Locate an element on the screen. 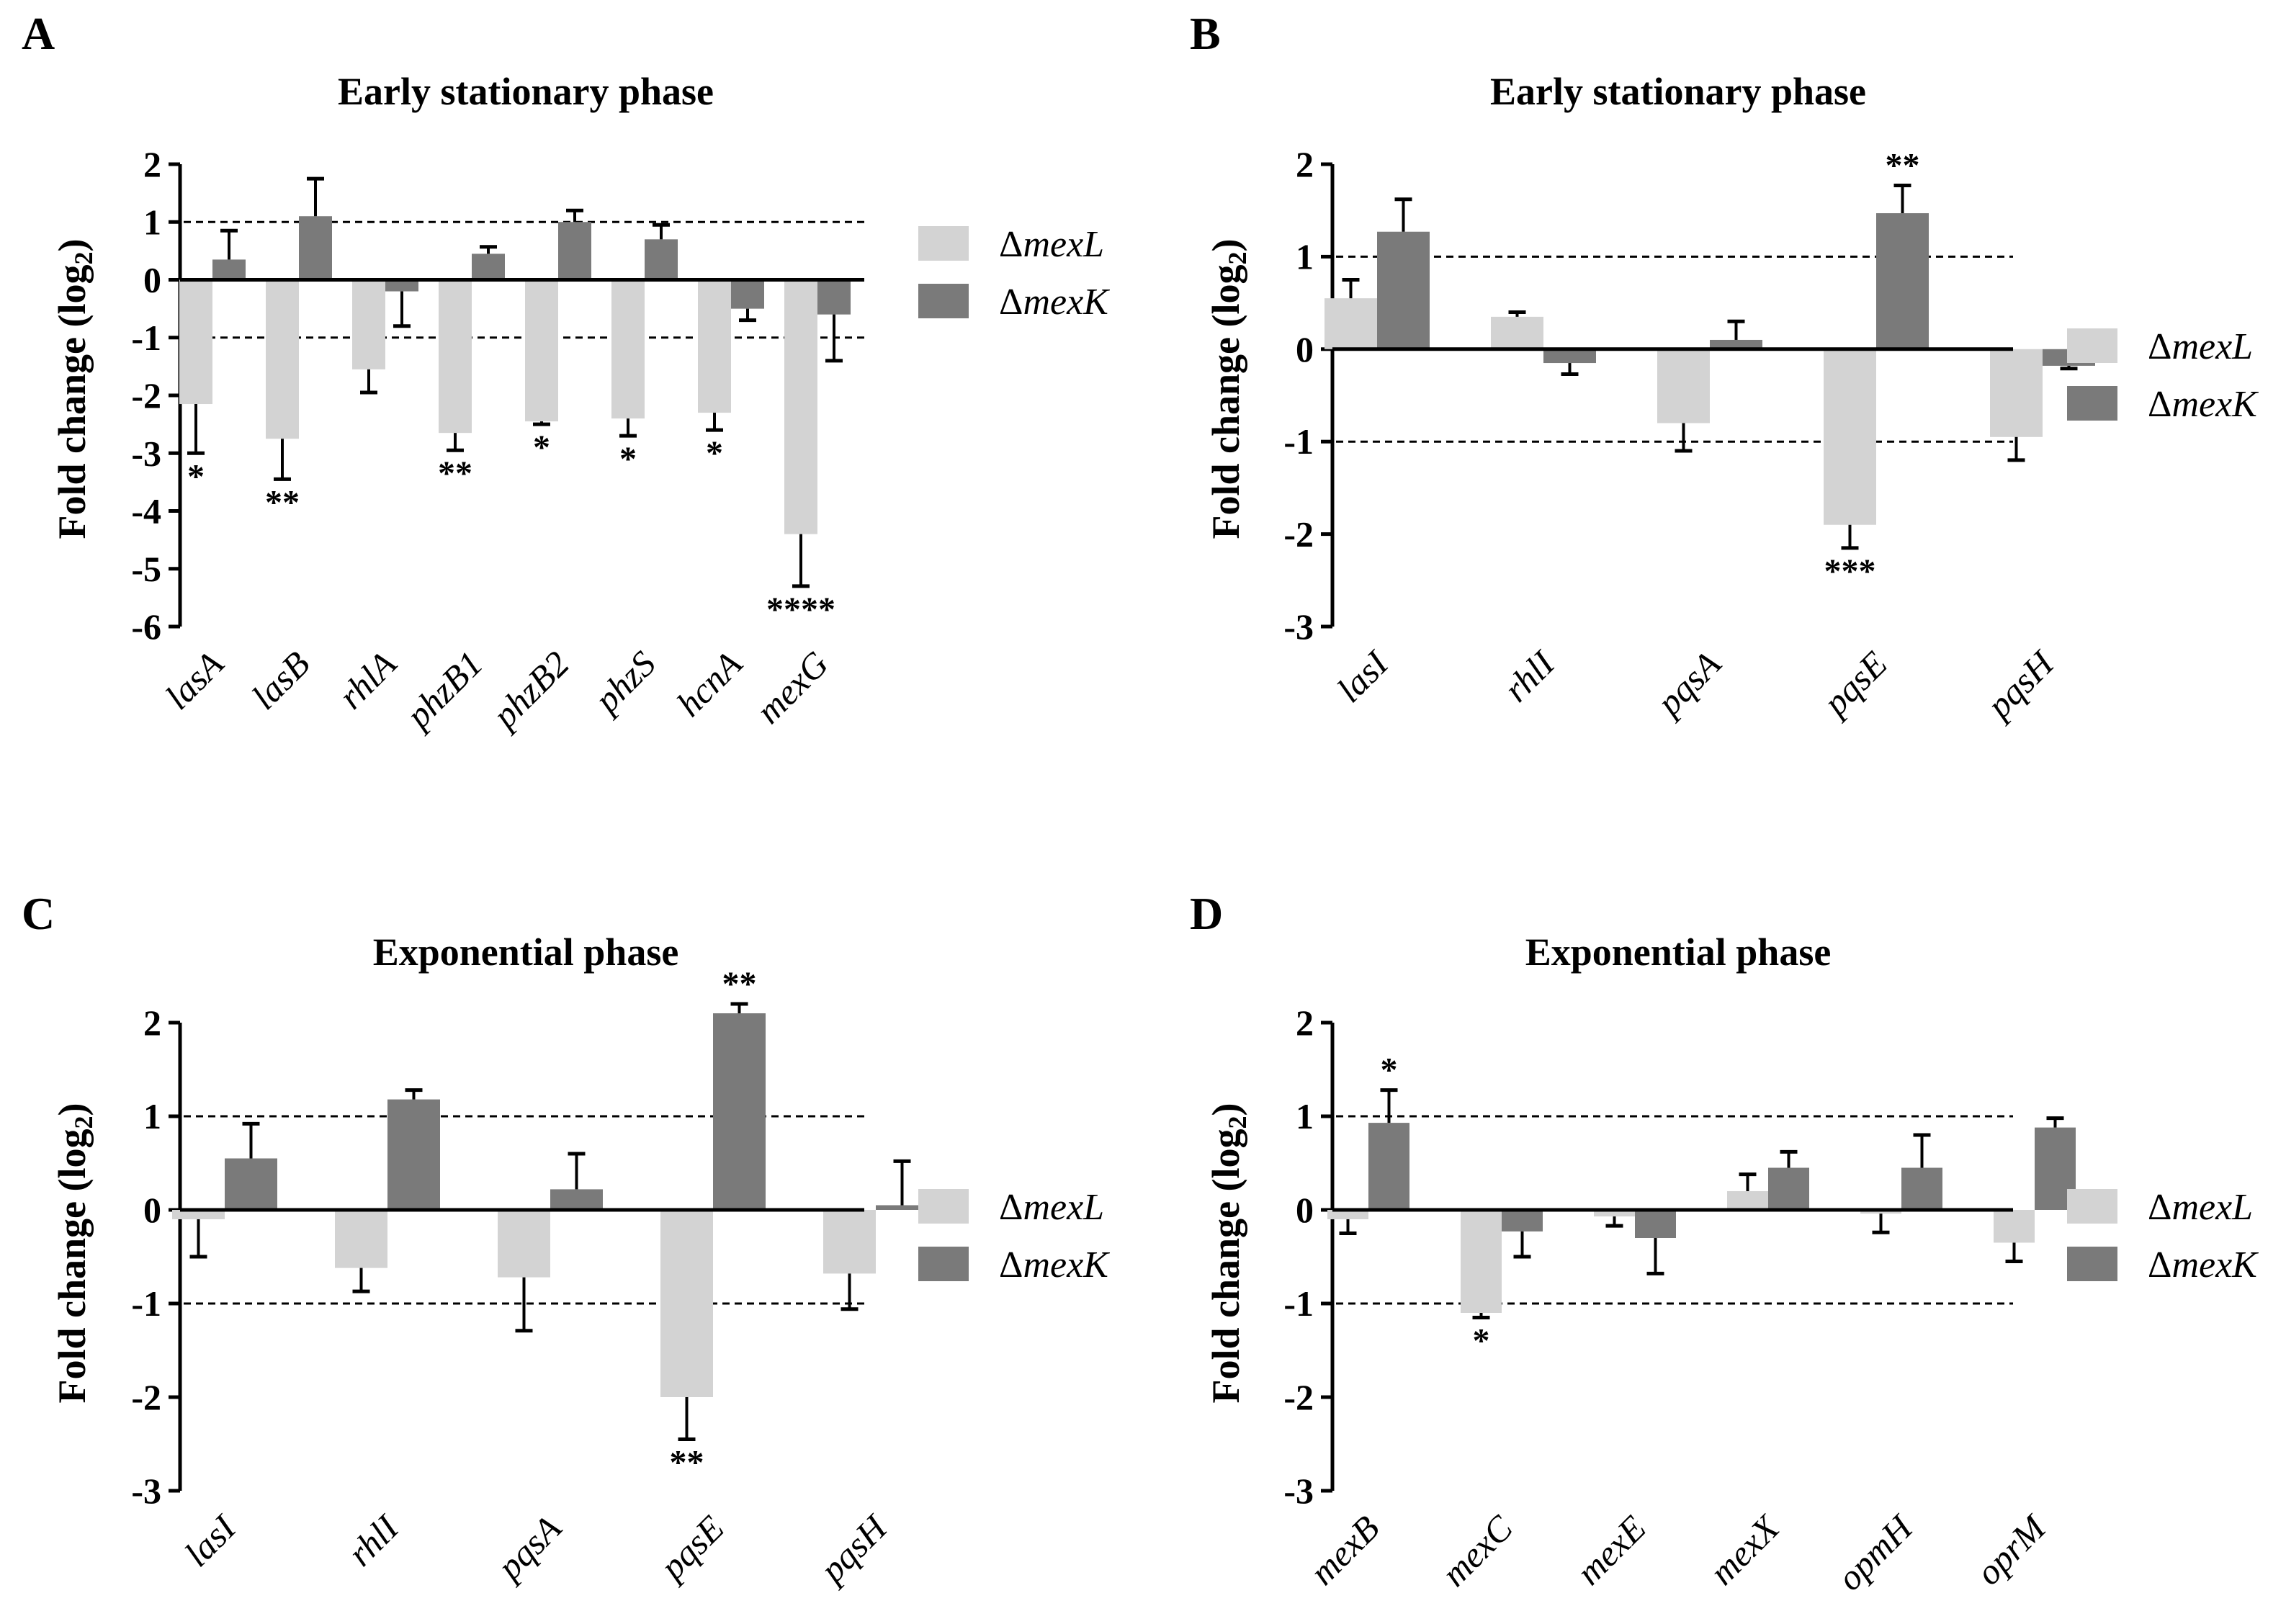 Image resolution: width=2286 pixels, height=1624 pixels. bar-d-mexX-mexL is located at coordinates (1748, 1200).